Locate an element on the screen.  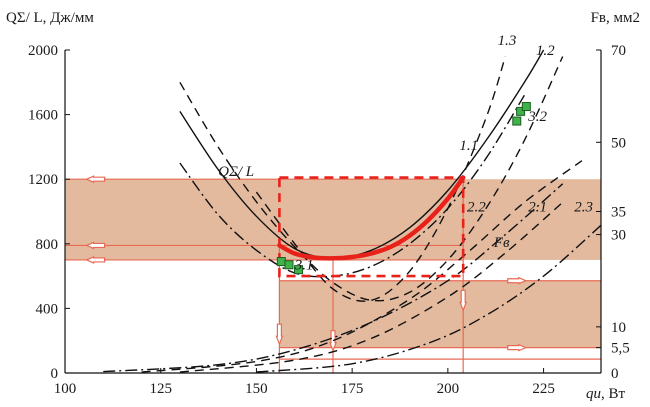
marker-3.1-1 is located at coordinates (281, 262).